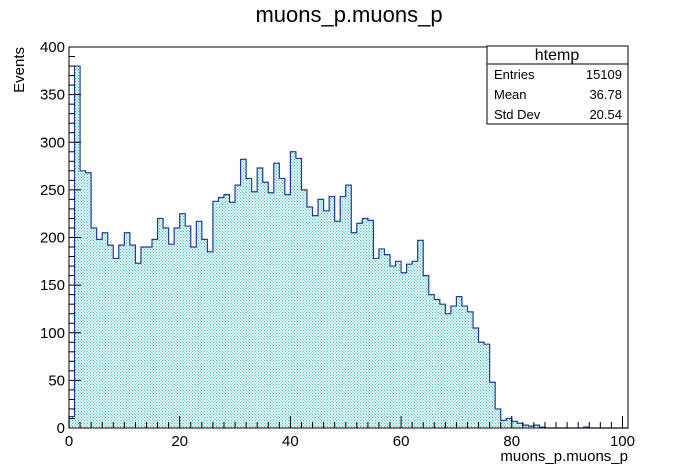  Describe the element at coordinates (557, 55) in the screenshot. I see `stats-title: htemp` at that location.